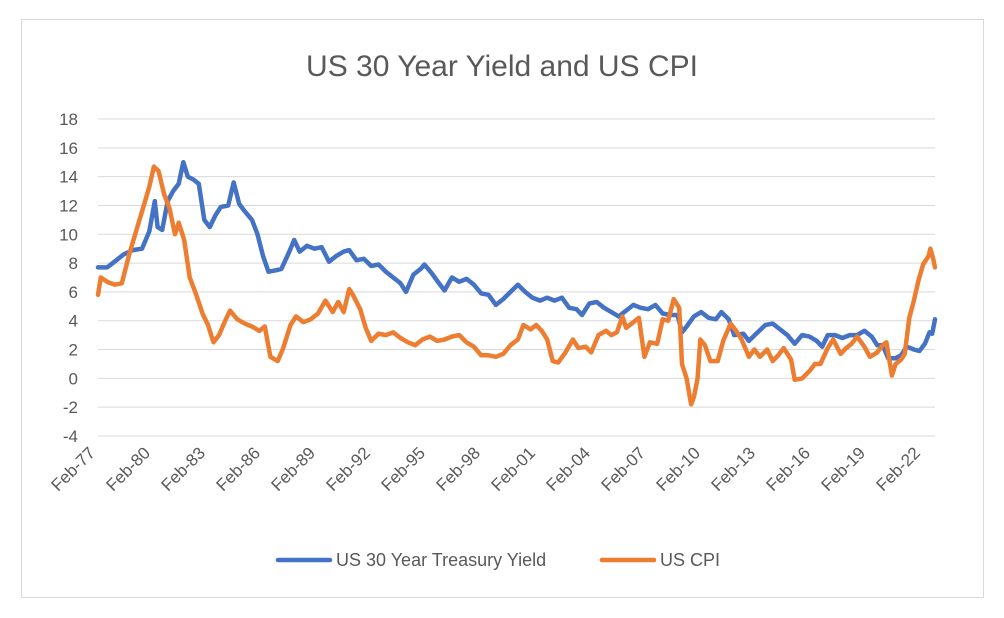  Describe the element at coordinates (569, 469) in the screenshot. I see `x-tick-label: Feb-04` at that location.